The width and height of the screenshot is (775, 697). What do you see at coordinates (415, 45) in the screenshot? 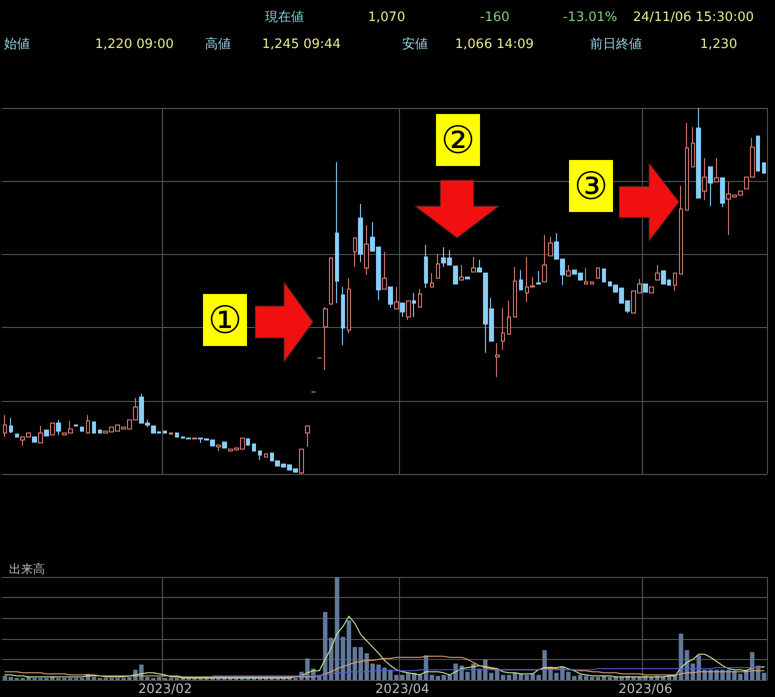
I see `text: 安値` at bounding box center [415, 45].